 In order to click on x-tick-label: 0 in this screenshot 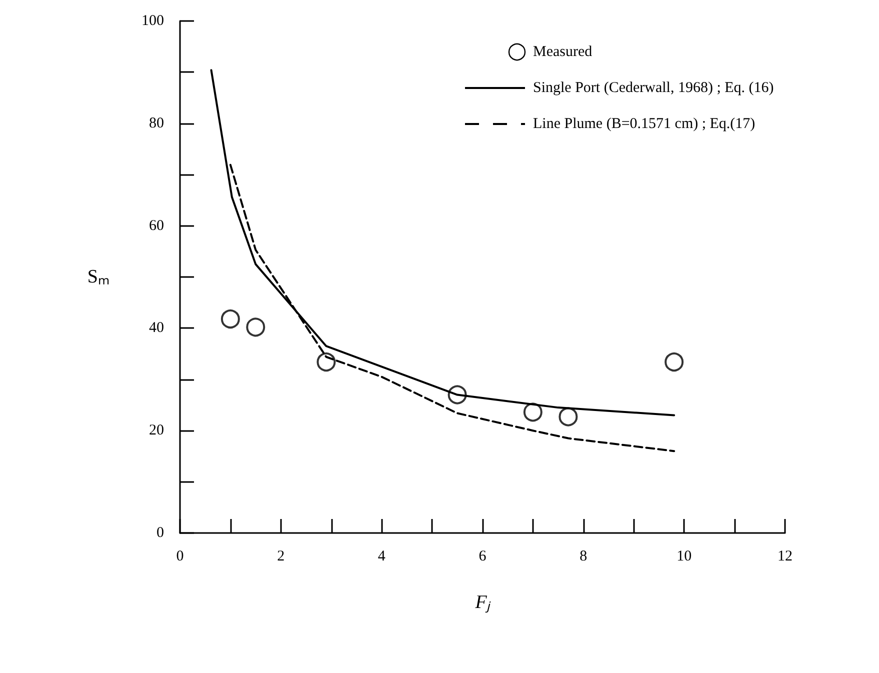, I will do `click(180, 556)`.